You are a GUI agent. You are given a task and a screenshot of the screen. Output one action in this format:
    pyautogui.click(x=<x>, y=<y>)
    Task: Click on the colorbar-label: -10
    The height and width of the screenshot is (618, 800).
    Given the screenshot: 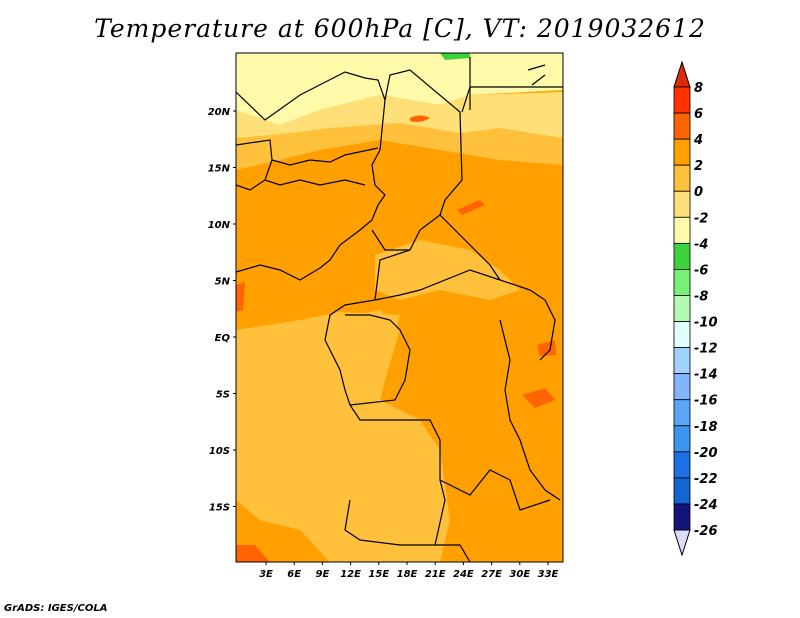 What is the action you would take?
    pyautogui.click(x=706, y=323)
    